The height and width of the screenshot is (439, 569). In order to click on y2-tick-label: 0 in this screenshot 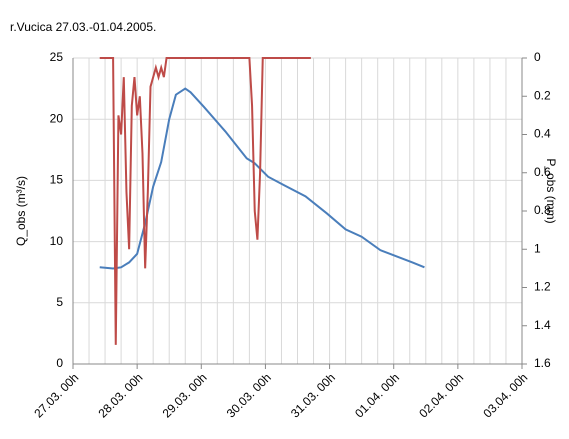, I will do `click(537, 57)`.